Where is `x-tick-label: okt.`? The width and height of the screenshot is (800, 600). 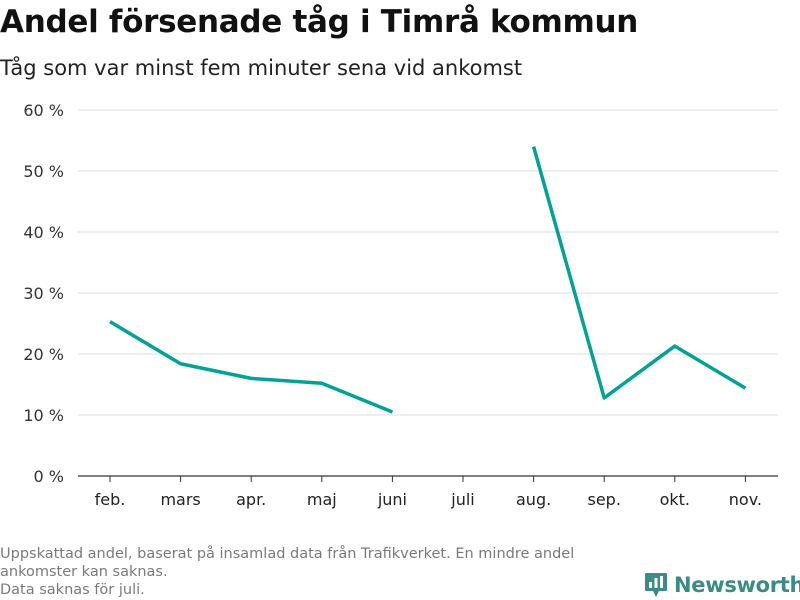
x-tick-label: okt. is located at coordinates (675, 499).